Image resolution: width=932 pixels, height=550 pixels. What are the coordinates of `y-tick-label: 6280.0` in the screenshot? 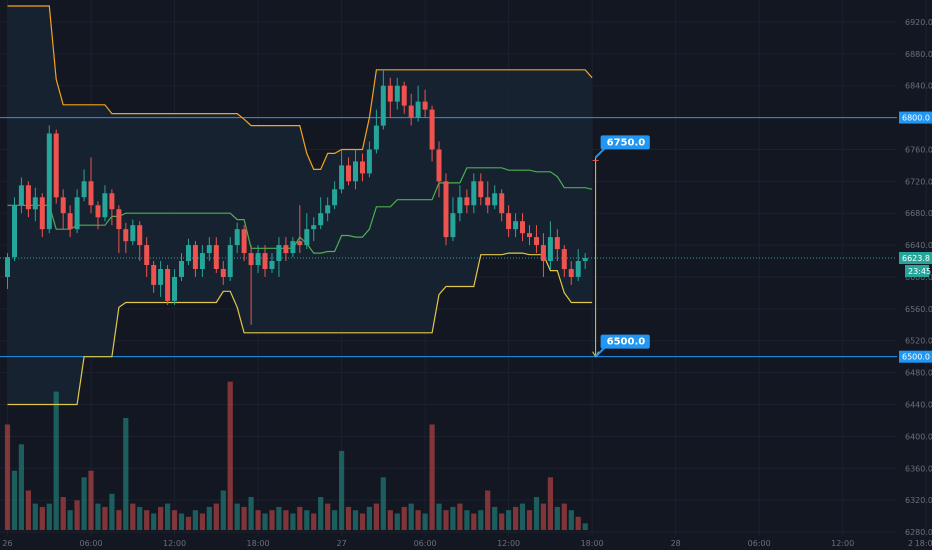 It's located at (918, 532).